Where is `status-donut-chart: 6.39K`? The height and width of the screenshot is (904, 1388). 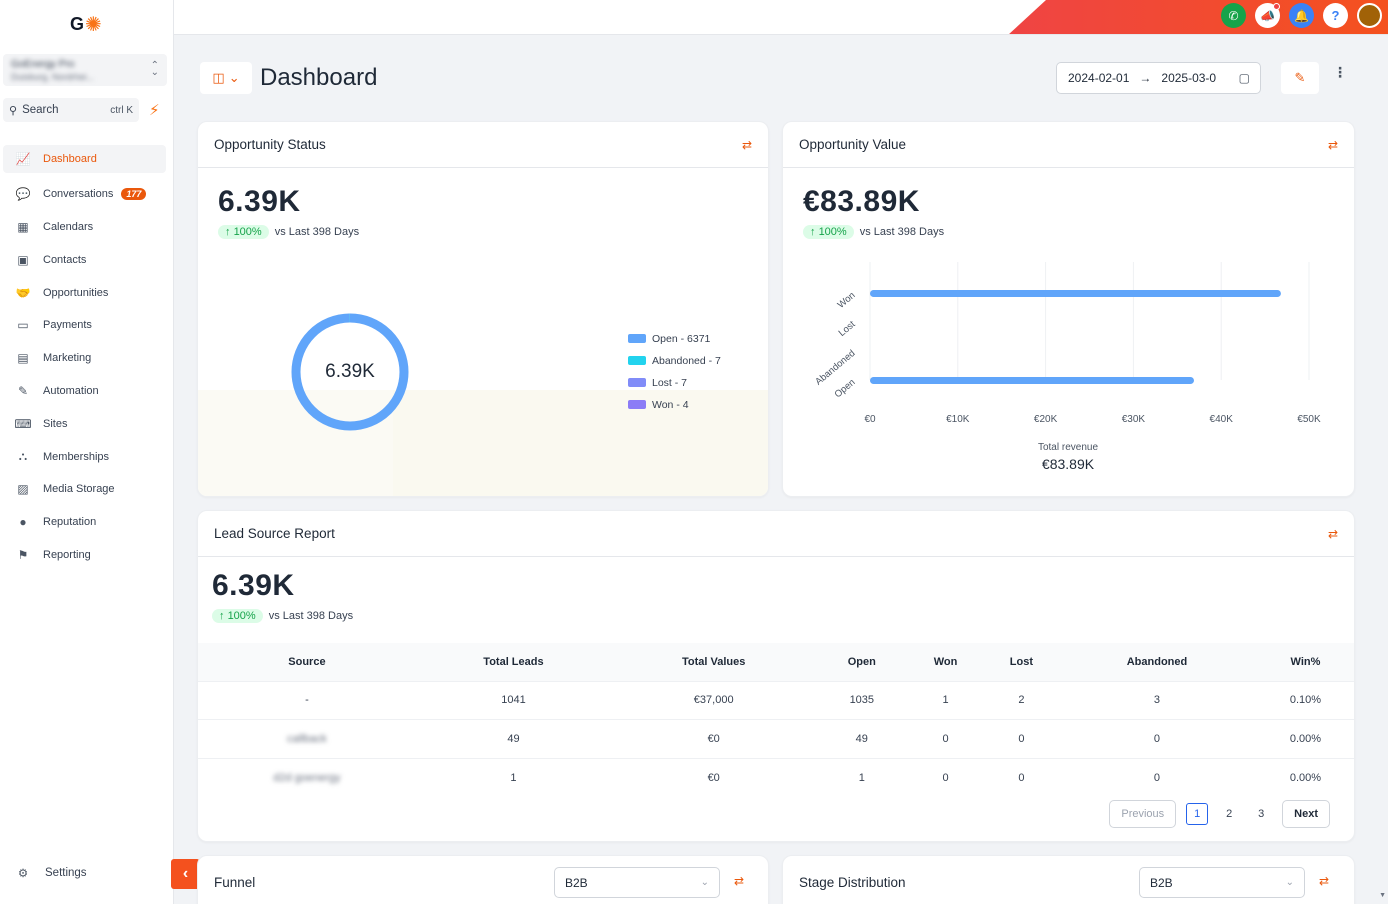 status-donut-chart: 6.39K is located at coordinates (350, 372).